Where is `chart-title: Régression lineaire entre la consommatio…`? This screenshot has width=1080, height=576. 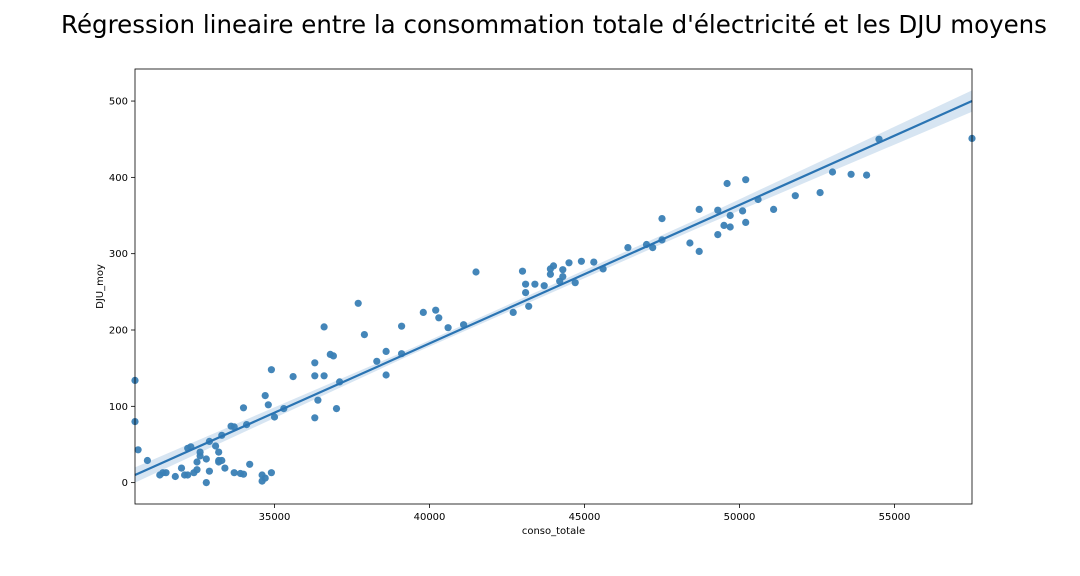
chart-title: Régression lineaire entre la consommatio… is located at coordinates (554, 24).